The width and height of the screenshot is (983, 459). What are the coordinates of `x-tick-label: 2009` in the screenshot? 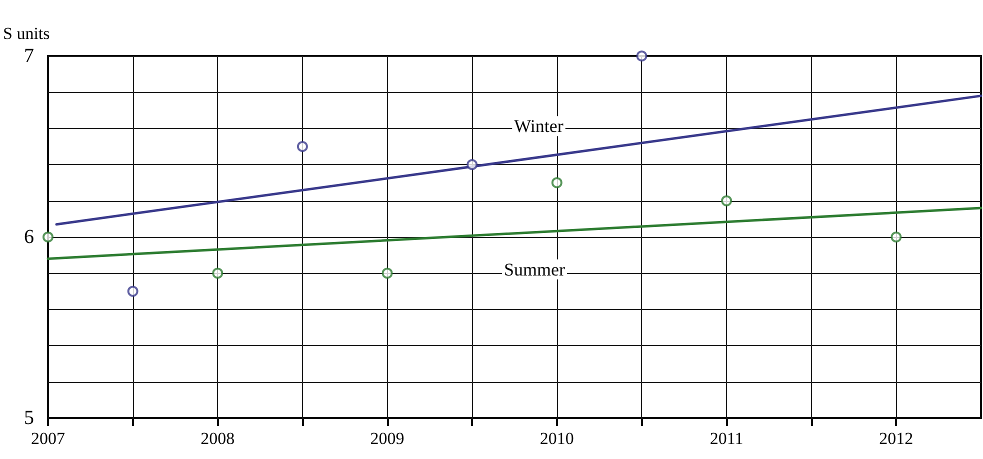 It's located at (387, 438).